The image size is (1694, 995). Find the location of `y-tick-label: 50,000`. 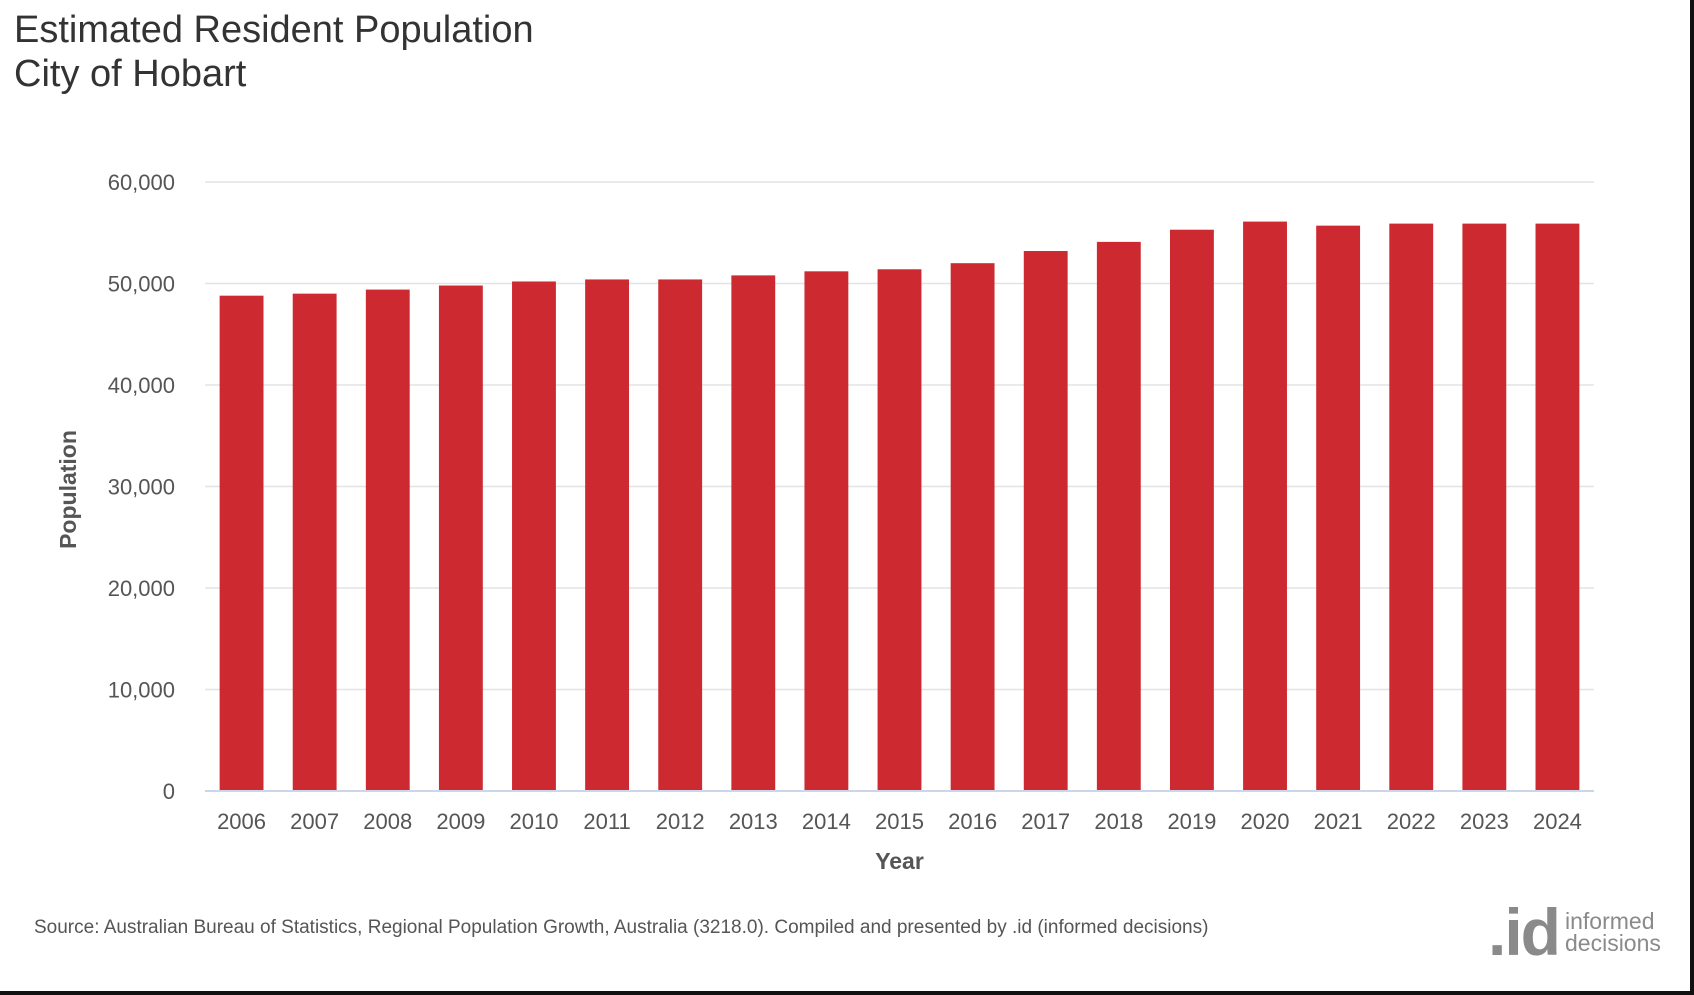

y-tick-label: 50,000 is located at coordinates (141, 284).